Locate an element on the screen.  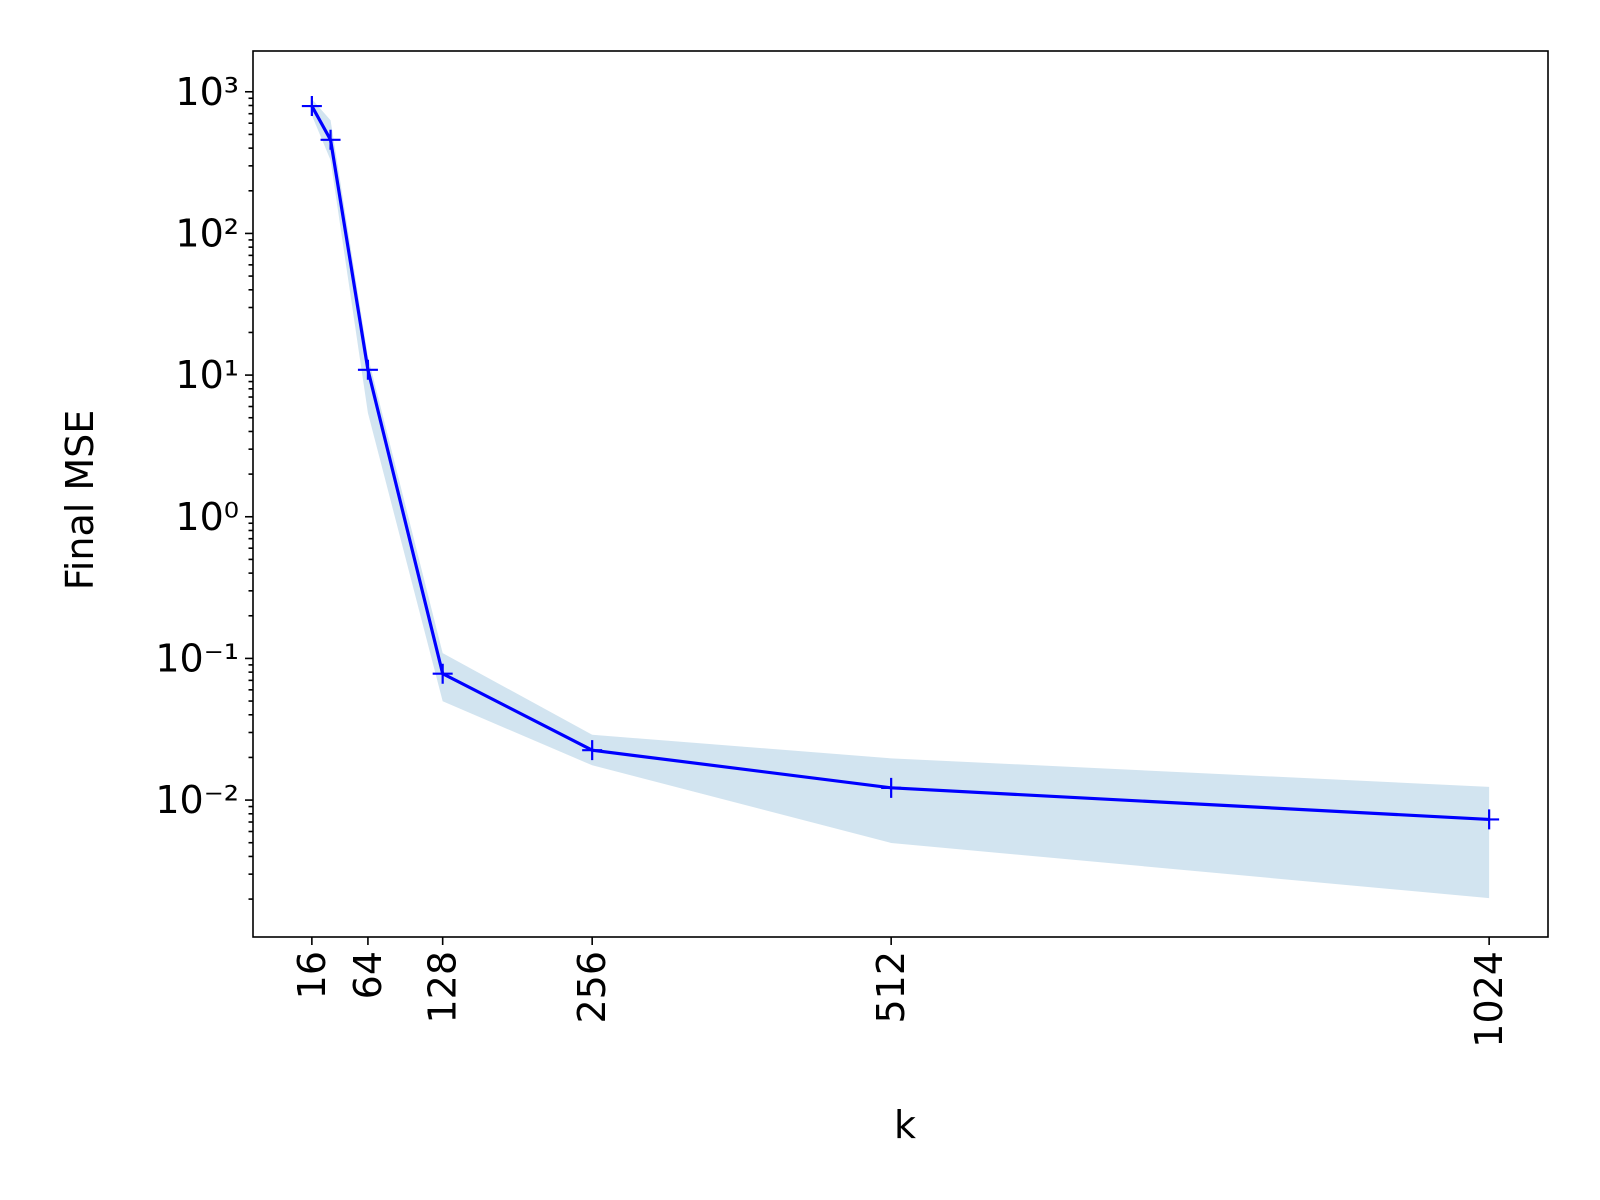
x-tick-label: 512 is located at coordinates (891, 987).